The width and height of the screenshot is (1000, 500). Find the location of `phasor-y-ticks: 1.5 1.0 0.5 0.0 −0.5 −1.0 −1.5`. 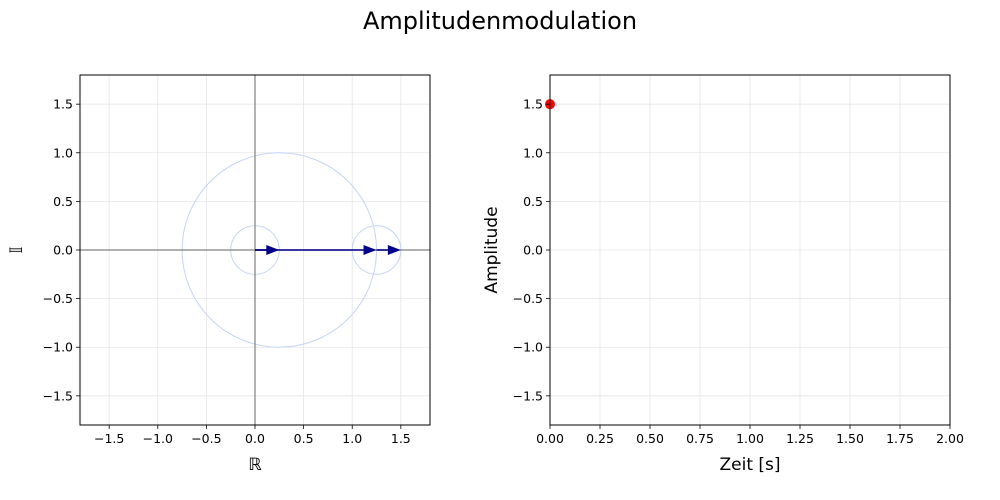

phasor-y-ticks: 1.5 1.0 0.5 0.0 −0.5 −1.0 −1.5 is located at coordinates (61, 250).